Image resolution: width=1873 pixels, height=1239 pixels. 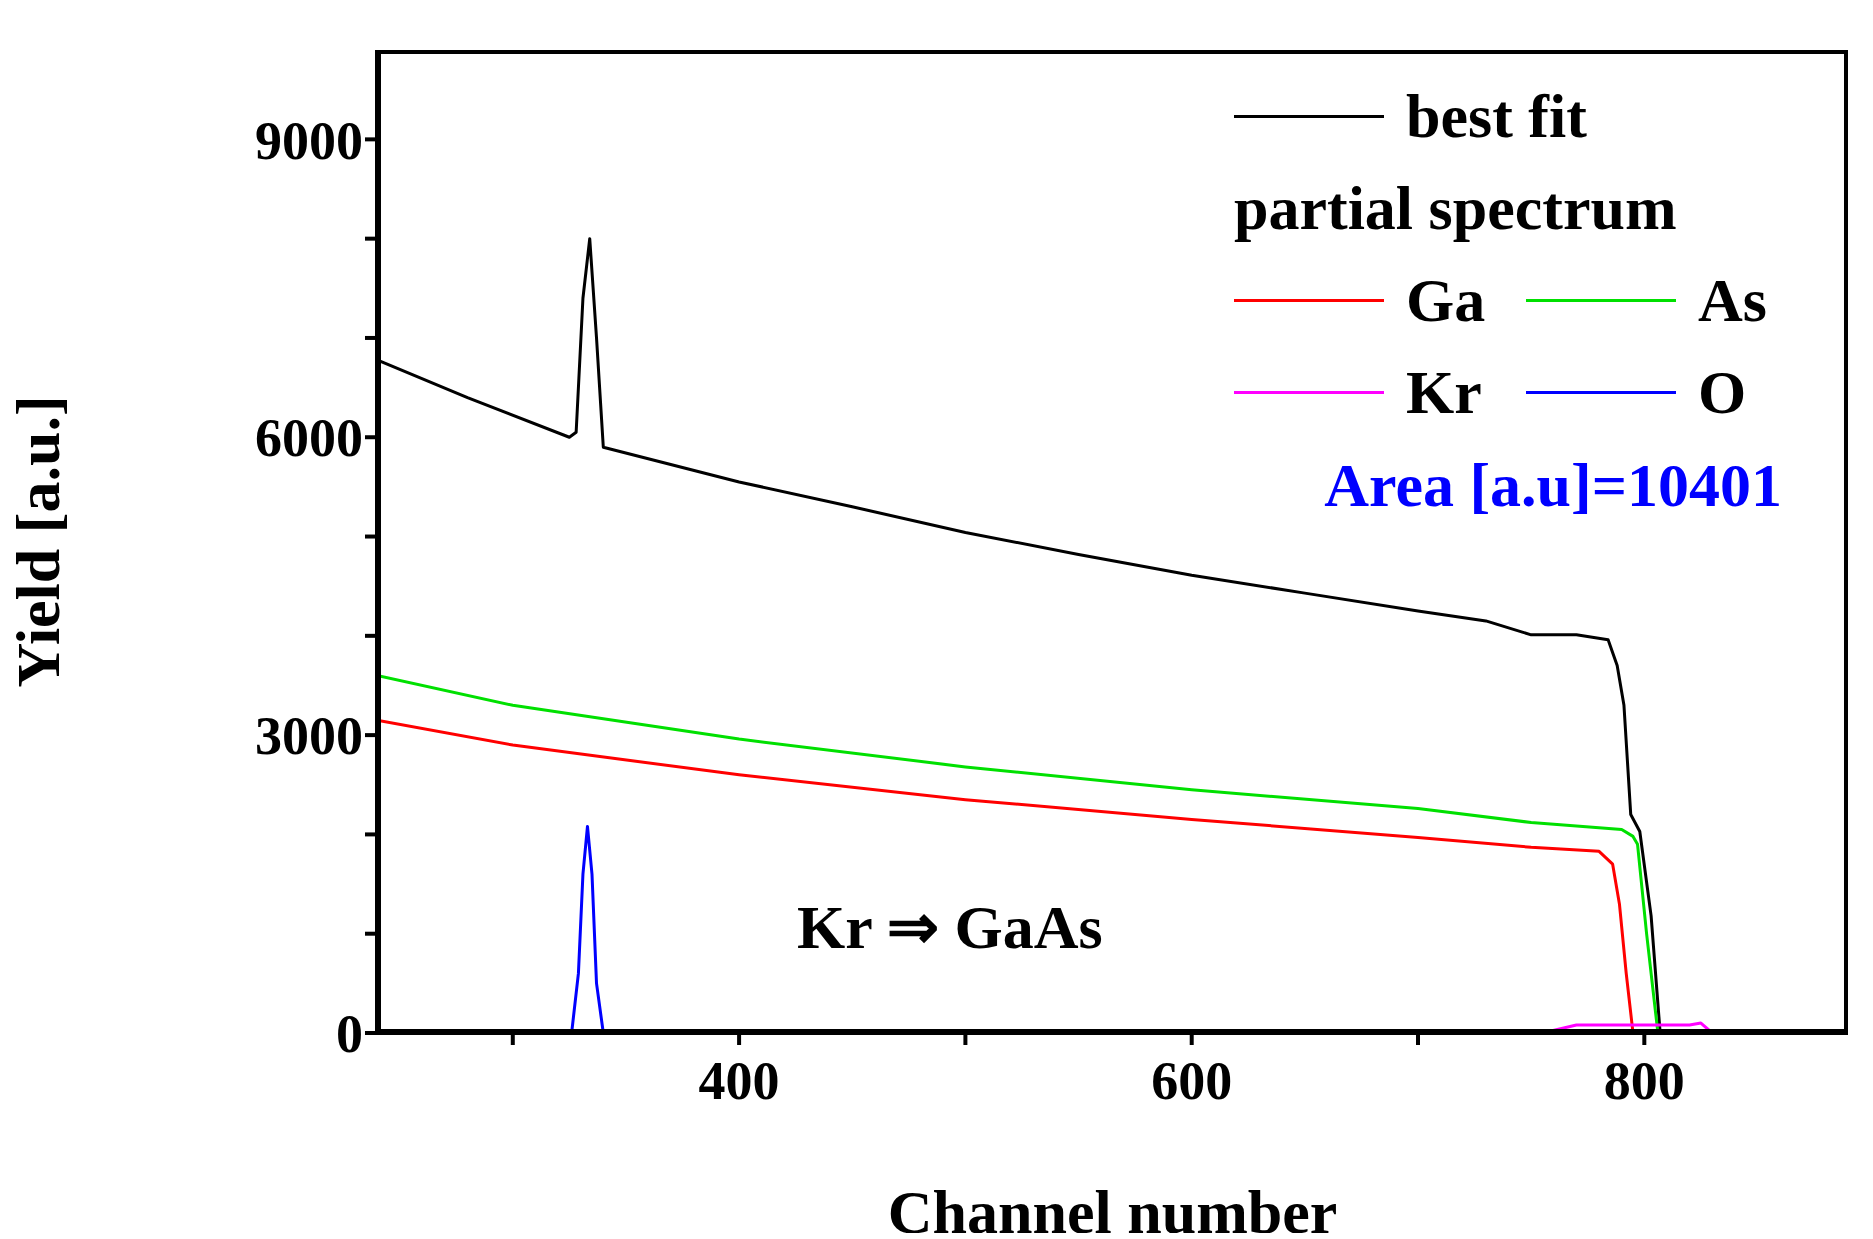 What do you see at coordinates (1733, 300) in the screenshot?
I see `legend-label: As` at bounding box center [1733, 300].